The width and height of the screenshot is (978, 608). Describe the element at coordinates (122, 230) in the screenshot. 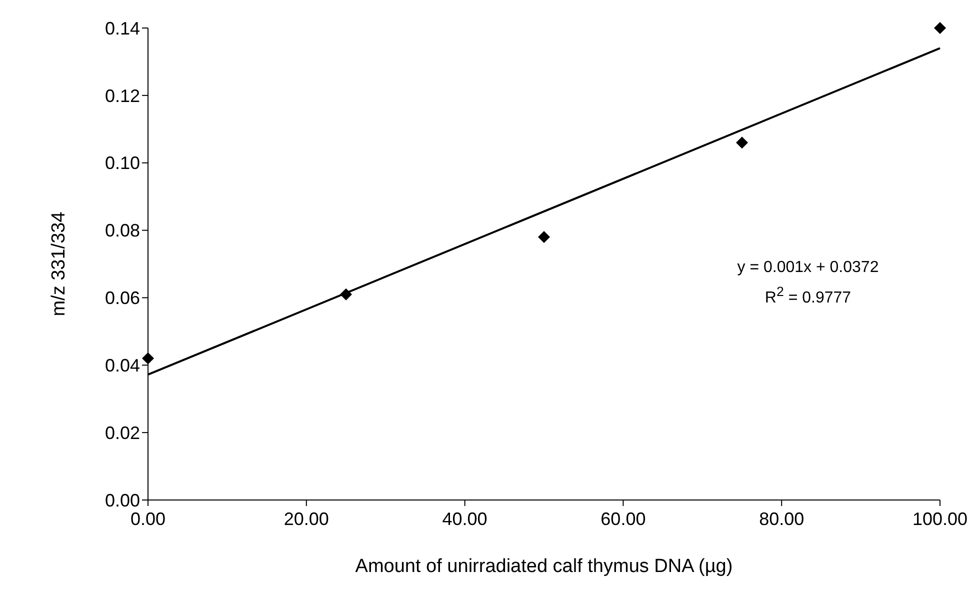

I see `y-tick-label: 0.08` at that location.